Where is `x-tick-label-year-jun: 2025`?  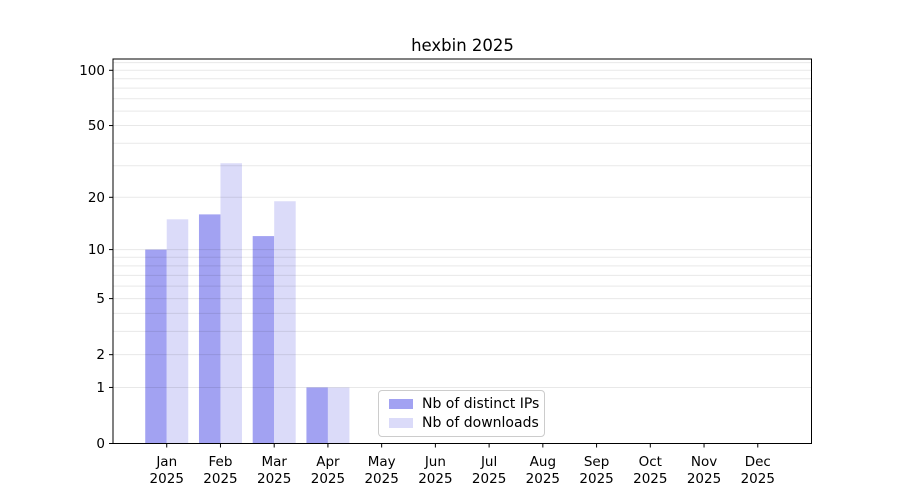 x-tick-label-year-jun: 2025 is located at coordinates (435, 479).